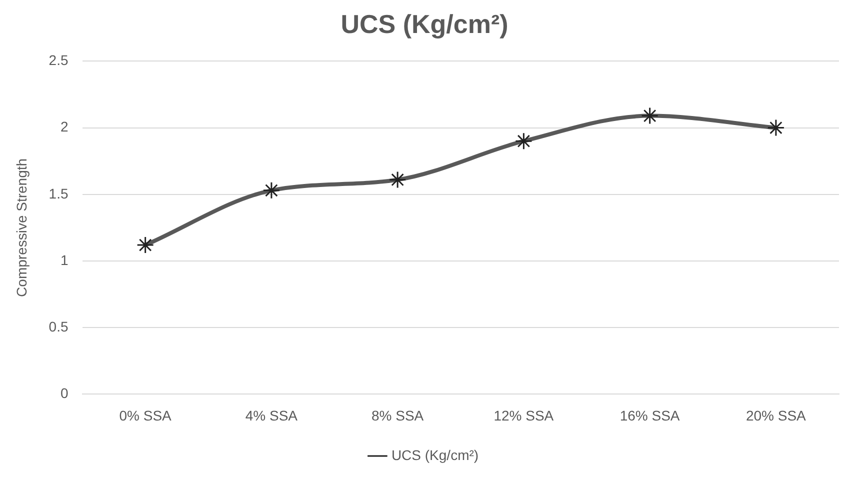 The image size is (859, 483). Describe the element at coordinates (58, 326) in the screenshot. I see `y-tick-label: 0.5` at that location.